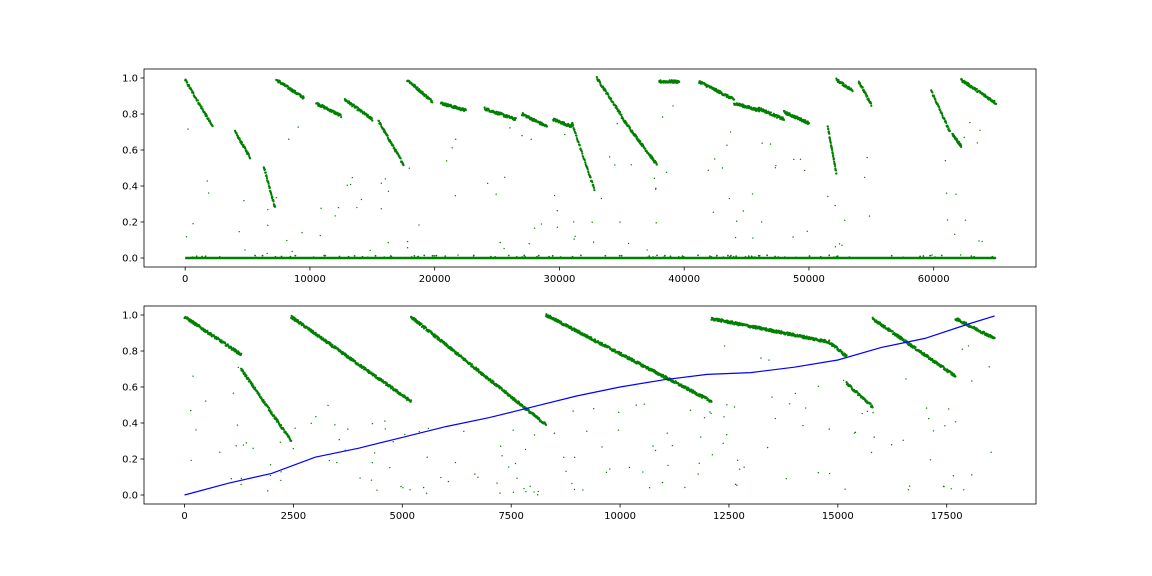 Image resolution: width=1152 pixels, height=576 pixels. I want to click on y-tick-label: 0.4, so click(130, 187).